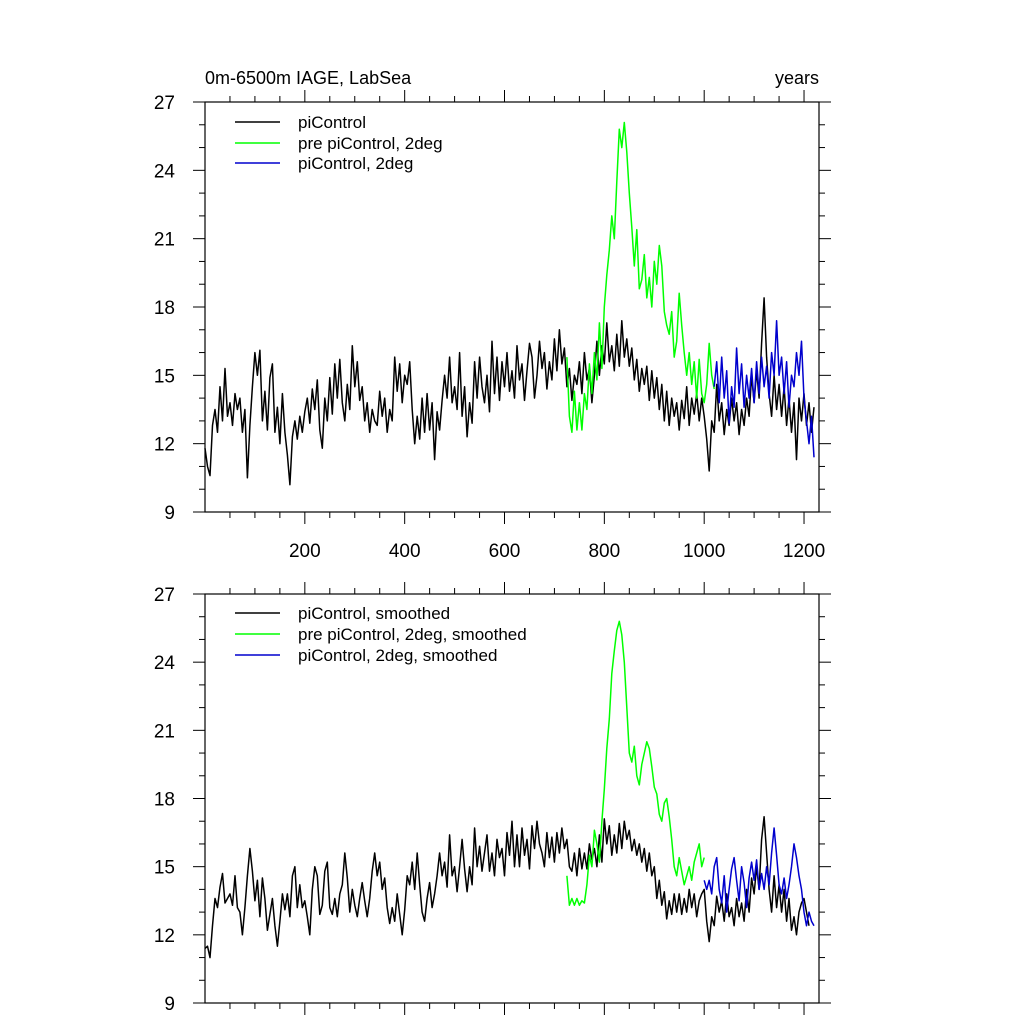  Describe the element at coordinates (305, 551) in the screenshot. I see `top-xtick-label: 200` at that location.